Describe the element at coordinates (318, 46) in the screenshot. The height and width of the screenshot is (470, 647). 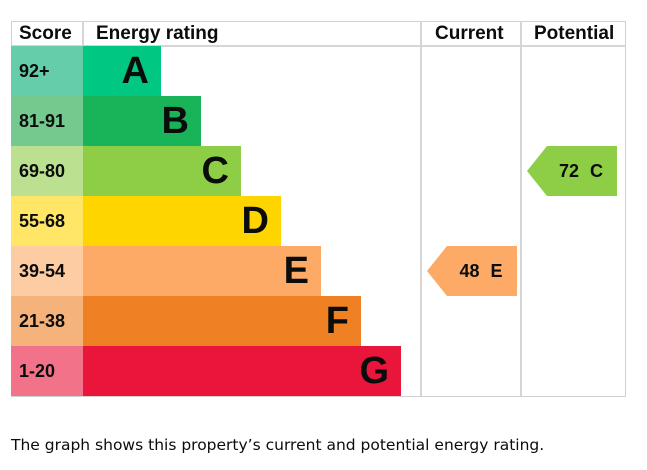
I see `header-divider` at that location.